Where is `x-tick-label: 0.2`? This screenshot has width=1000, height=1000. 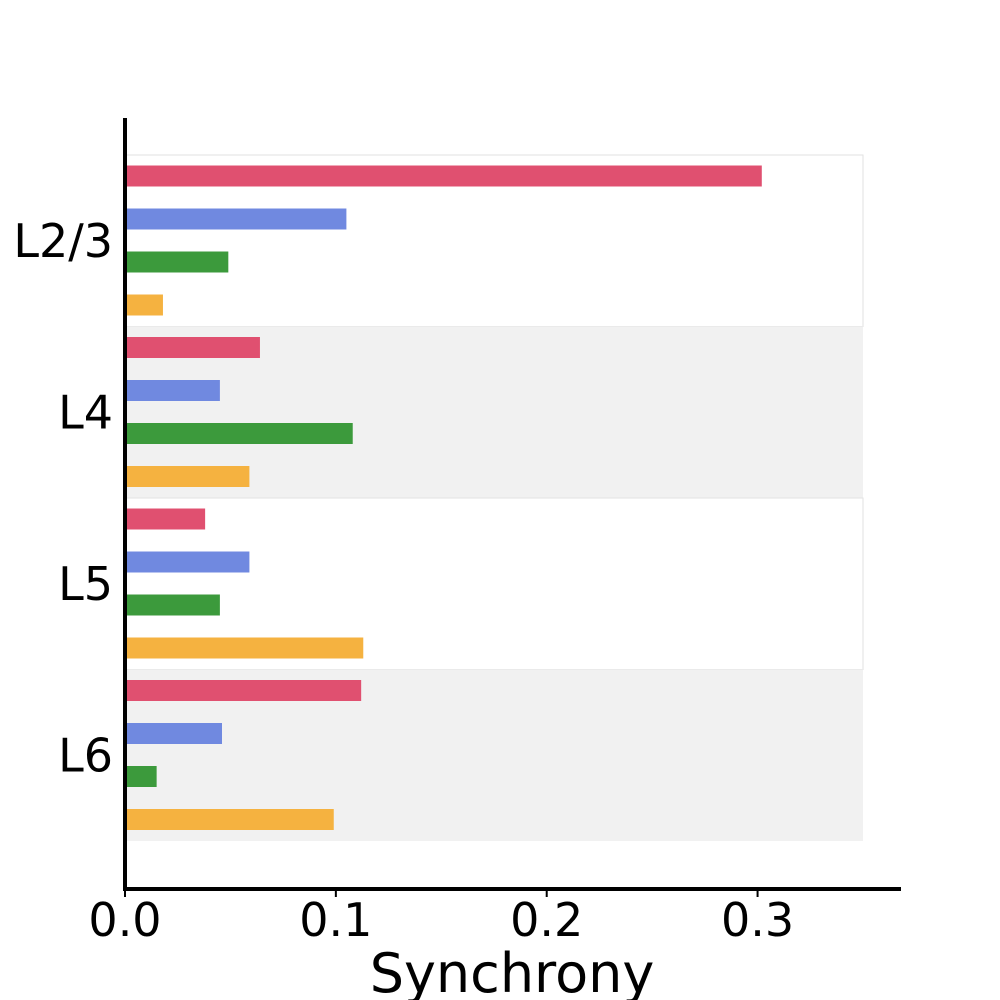
x-tick-label: 0.2 is located at coordinates (546, 920).